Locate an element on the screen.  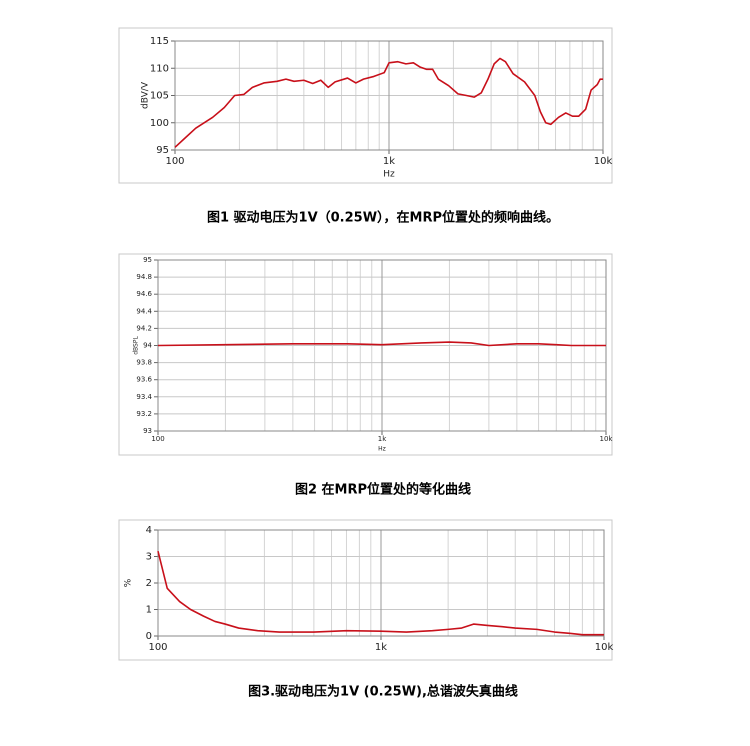
caption: 图1 驱动电压为1V（0.25W），在MRP位置处的频响曲线。 is located at coordinates (383, 218).